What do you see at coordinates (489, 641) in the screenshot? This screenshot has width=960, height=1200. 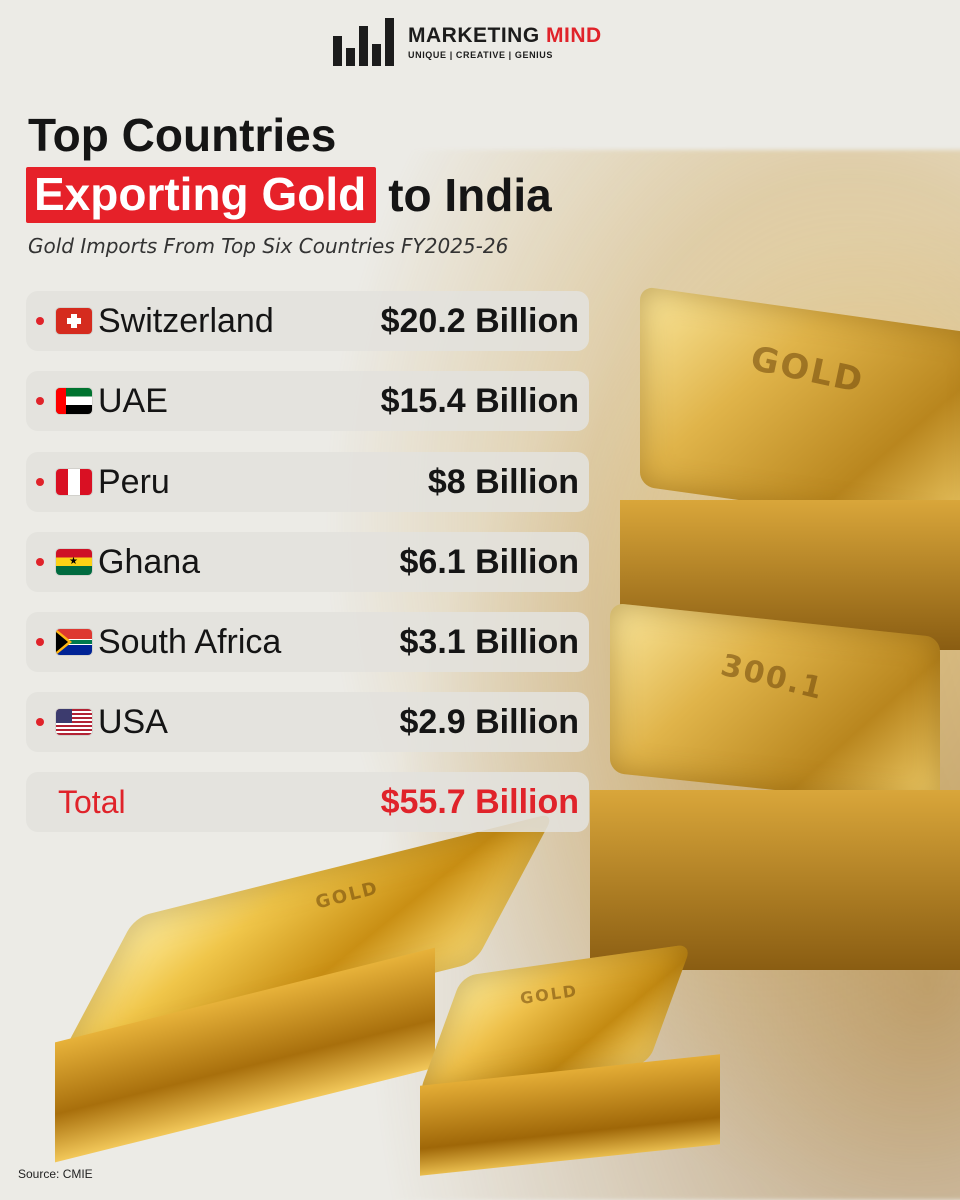 I see `country-value: $3.1 Billion` at bounding box center [489, 641].